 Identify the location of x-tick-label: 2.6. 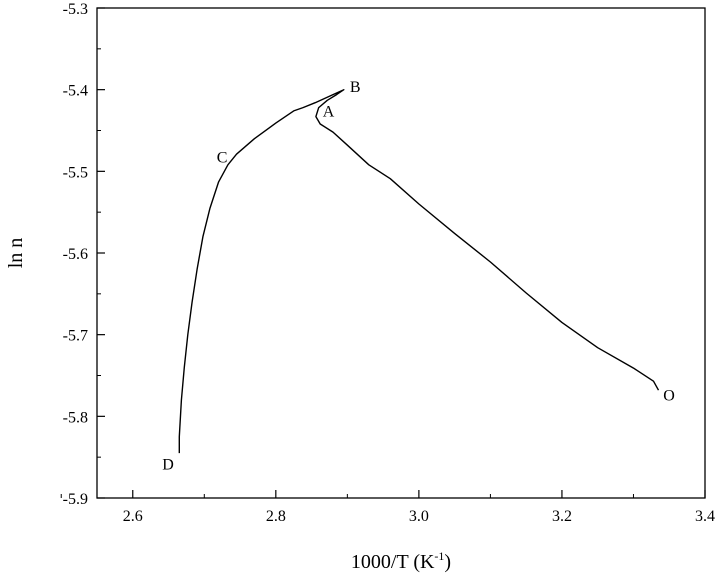
(133, 516).